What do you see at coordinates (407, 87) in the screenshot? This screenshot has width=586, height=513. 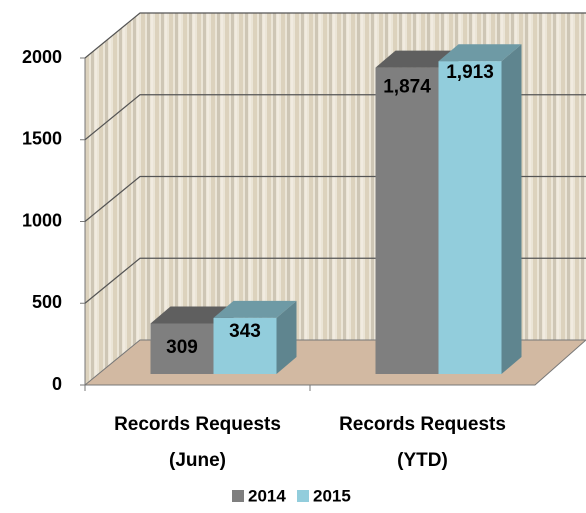 I see `value-label: 1,874` at bounding box center [407, 87].